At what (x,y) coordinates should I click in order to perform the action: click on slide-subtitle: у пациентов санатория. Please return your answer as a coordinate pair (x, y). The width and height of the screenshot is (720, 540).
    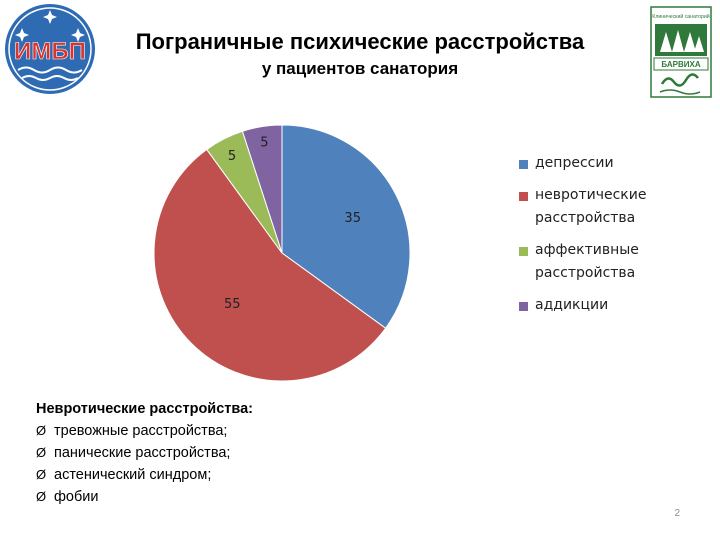
    Looking at the image, I should click on (360, 68).